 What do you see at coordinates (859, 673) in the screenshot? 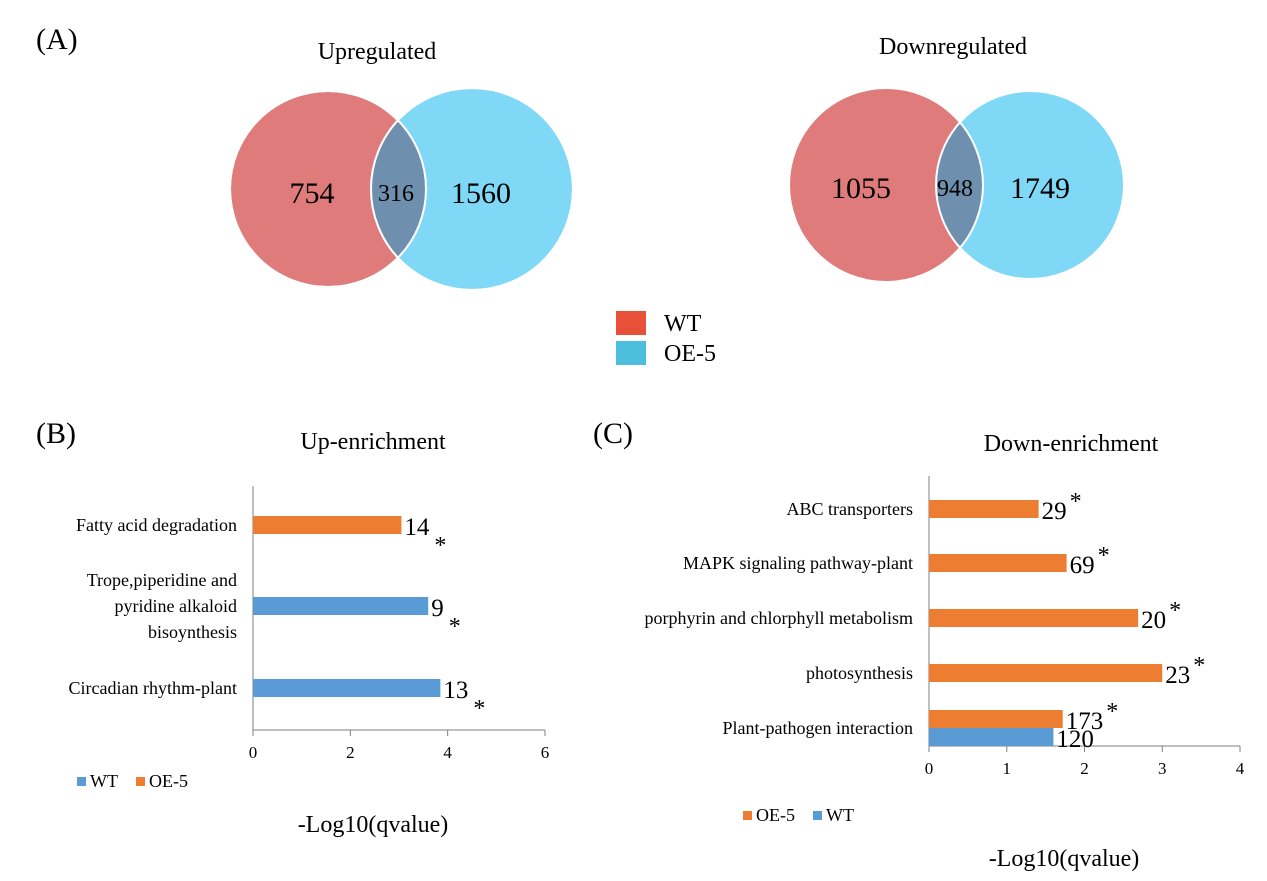
I see `down-enrichment-category-label: photosynthesis` at bounding box center [859, 673].